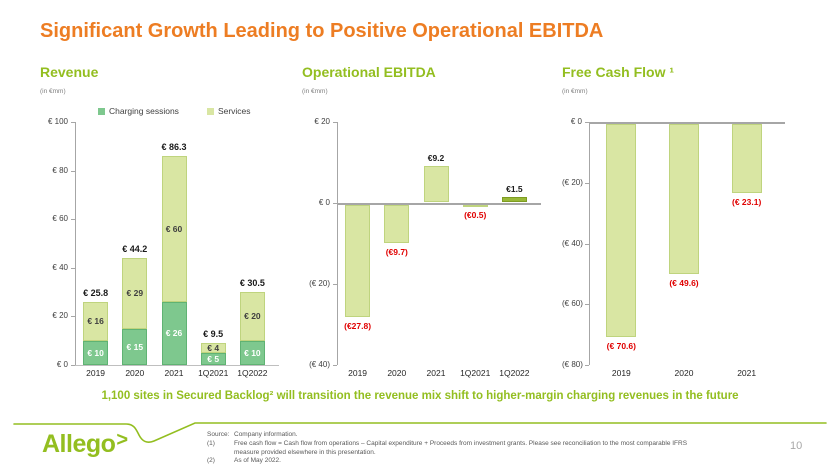  What do you see at coordinates (211, 443) in the screenshot?
I see `footnote-label: (1)` at bounding box center [211, 443].